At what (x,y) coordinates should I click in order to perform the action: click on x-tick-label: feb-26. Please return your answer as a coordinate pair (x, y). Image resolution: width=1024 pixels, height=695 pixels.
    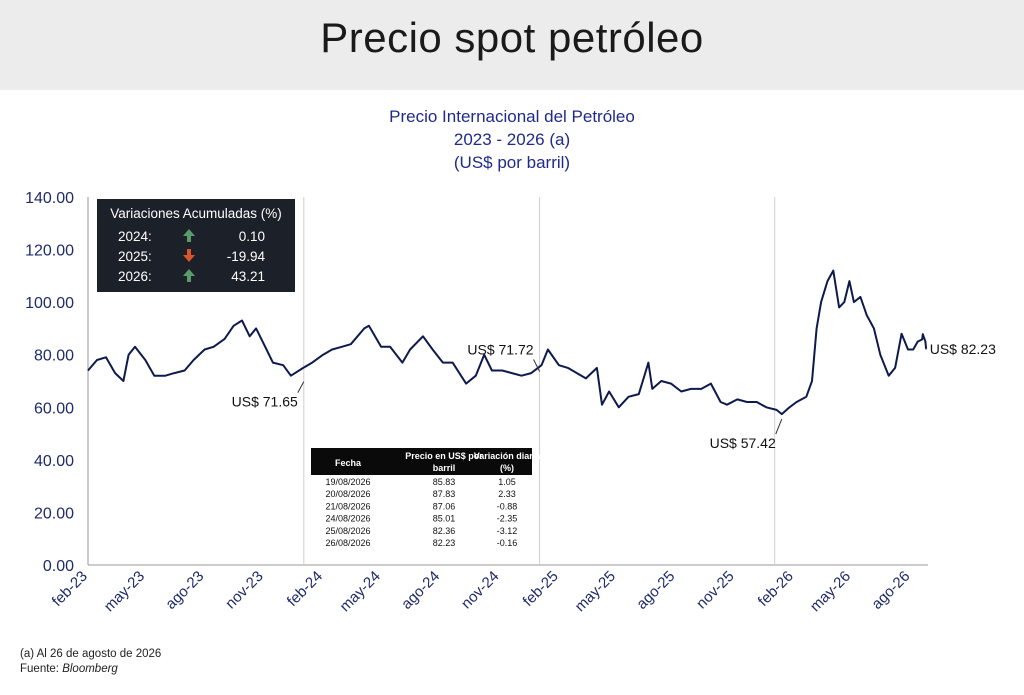
    Looking at the image, I should click on (776, 589).